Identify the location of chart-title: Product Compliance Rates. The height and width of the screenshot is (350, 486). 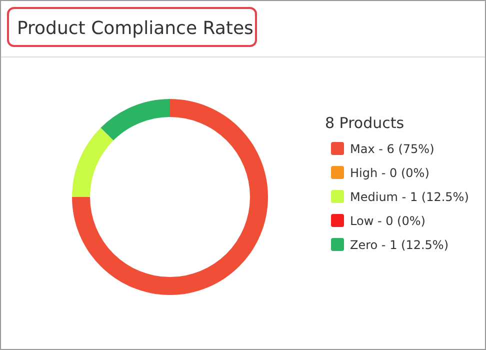
(135, 28).